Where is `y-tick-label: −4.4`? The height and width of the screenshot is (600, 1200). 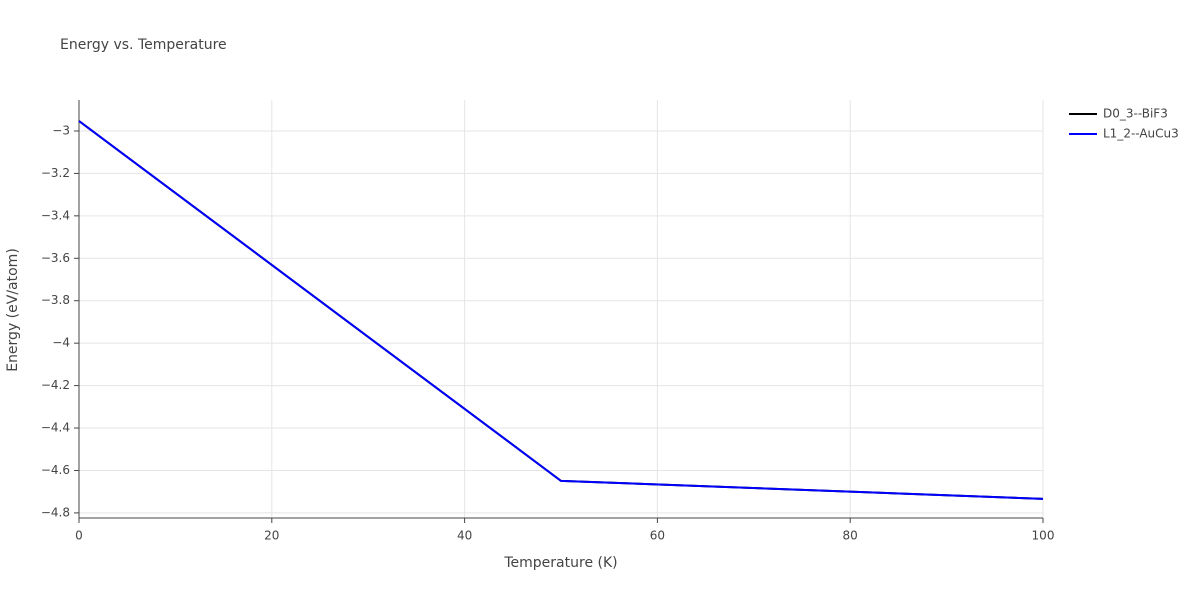
y-tick-label: −4.4 is located at coordinates (55, 428).